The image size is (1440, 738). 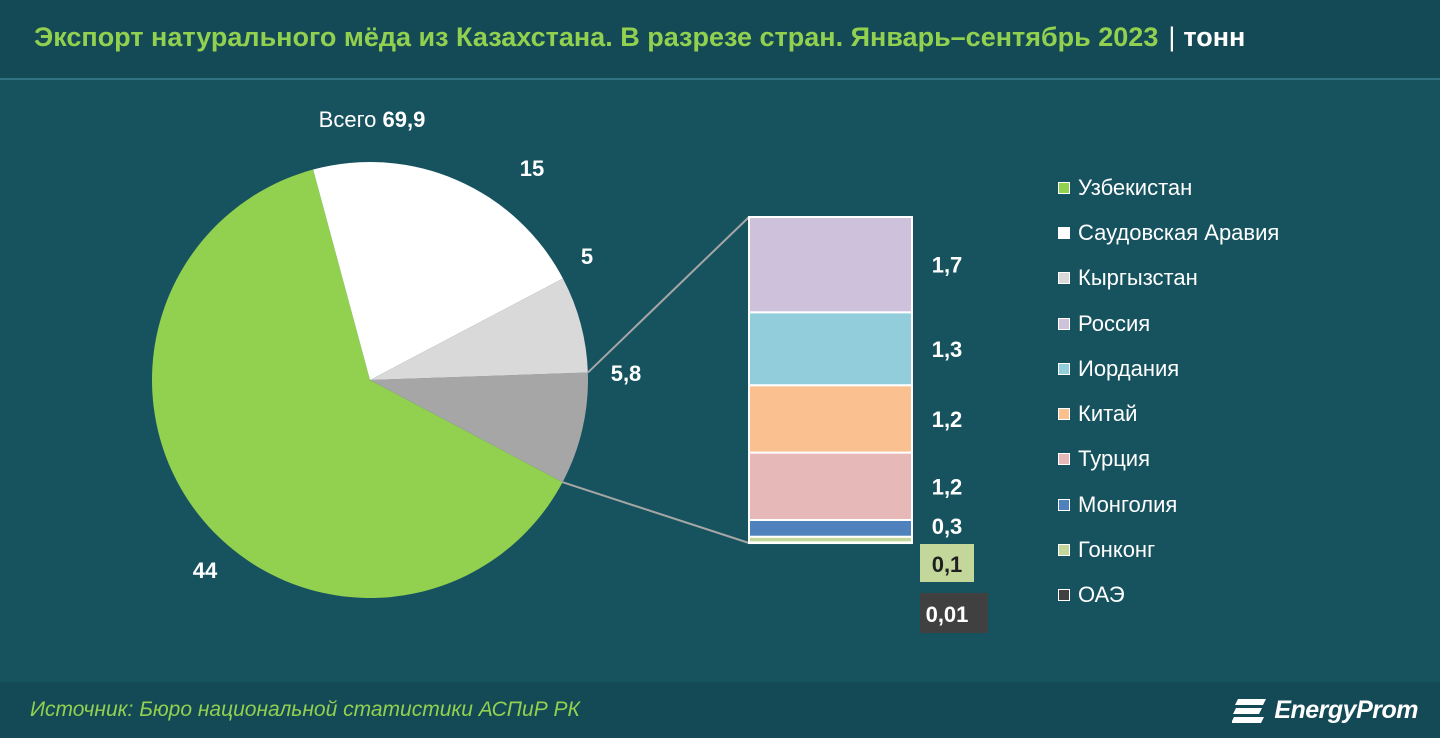 I want to click on pie-label-саудовская-аравия: 15, so click(x=532, y=168).